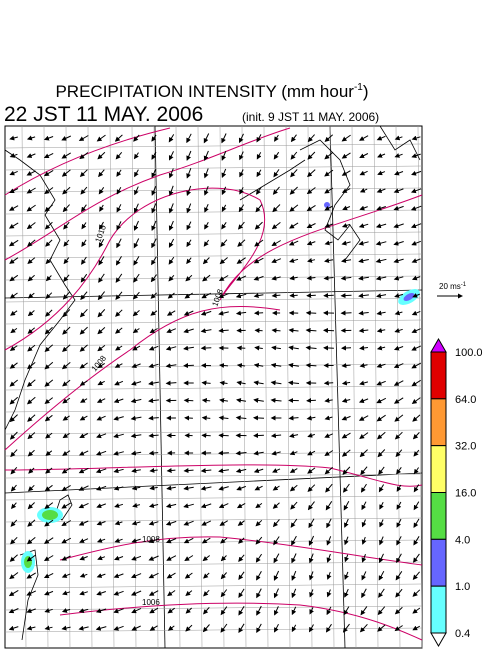 Image resolution: width=500 pixels, height=655 pixels. What do you see at coordinates (366, 91) in the screenshot?
I see `title-end: )` at bounding box center [366, 91].